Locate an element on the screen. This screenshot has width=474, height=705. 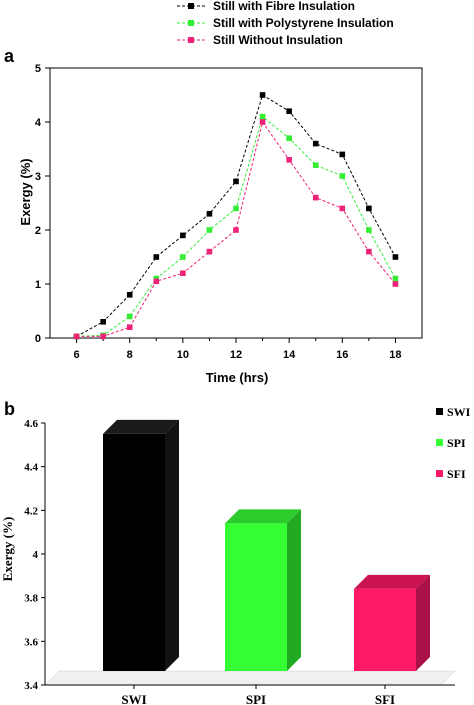
y-tick-label: 0 is located at coordinates (38, 339).